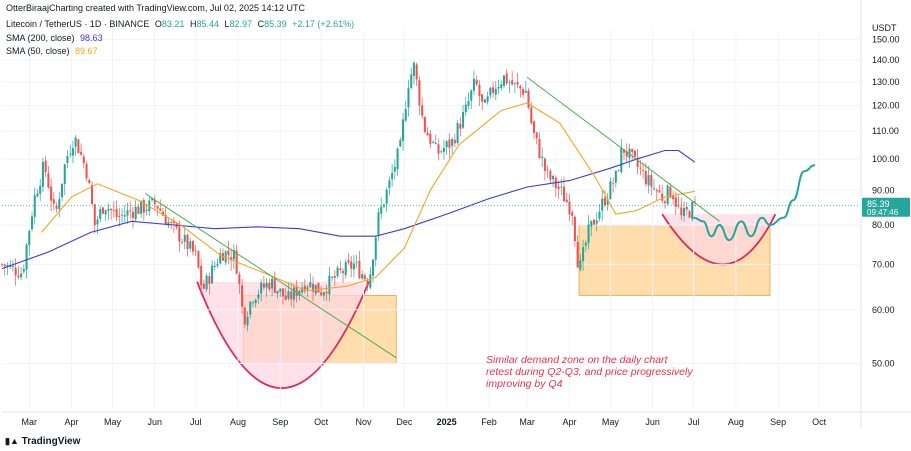 Image resolution: width=911 pixels, height=451 pixels. What do you see at coordinates (885, 131) in the screenshot?
I see `y-tick-label: 110.00` at bounding box center [885, 131].